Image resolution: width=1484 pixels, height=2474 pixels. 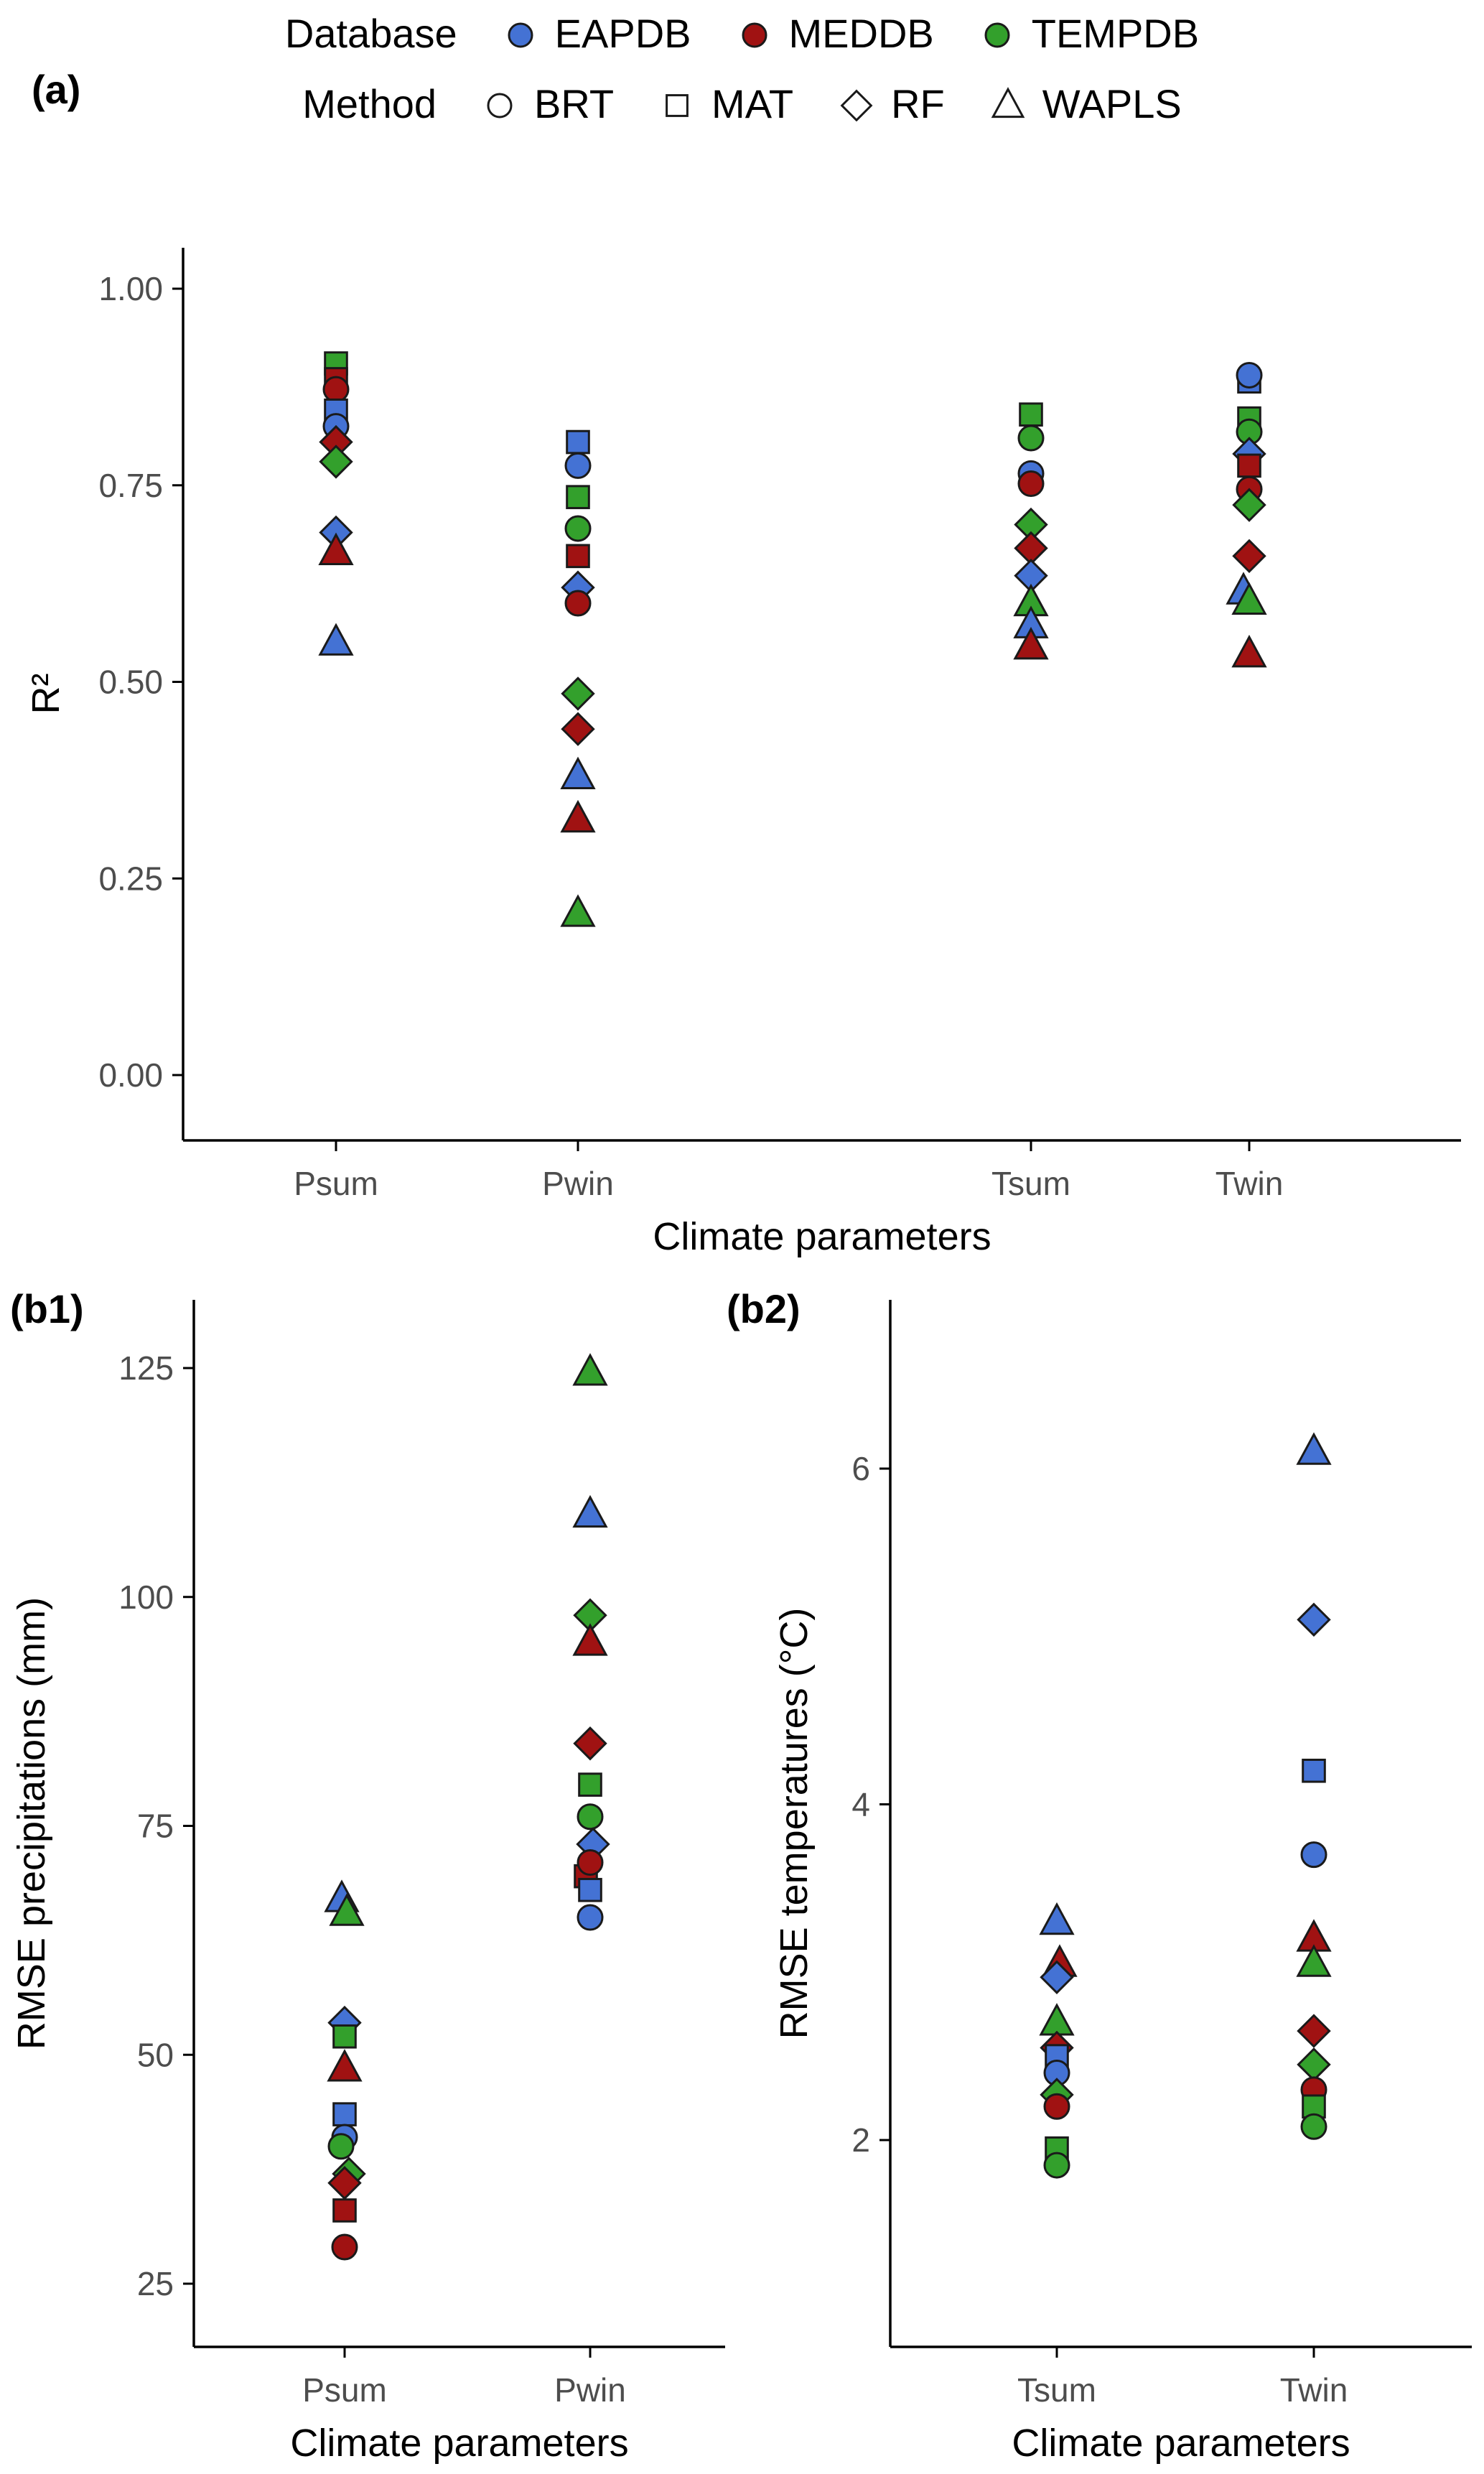 What do you see at coordinates (752, 104) in the screenshot?
I see `legend-method-label: MAT` at bounding box center [752, 104].